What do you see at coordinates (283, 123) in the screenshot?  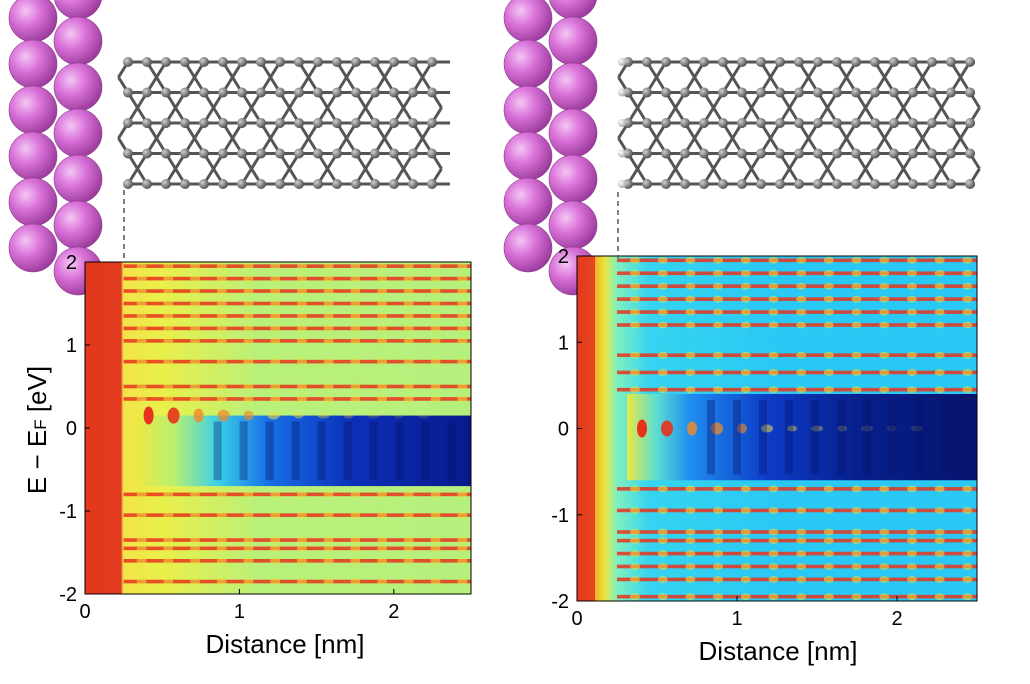 I see `nanotube-left` at bounding box center [283, 123].